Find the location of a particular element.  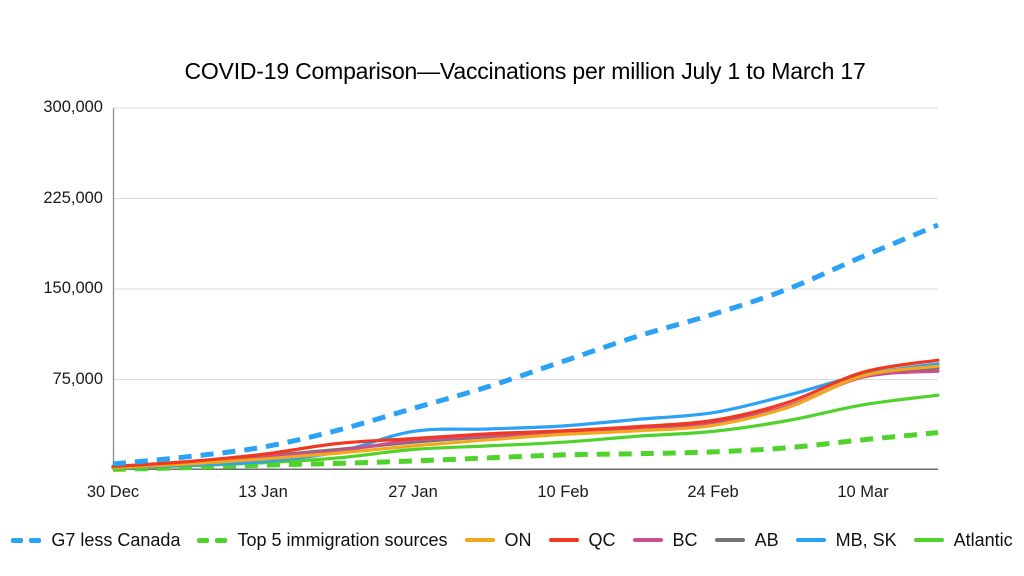

series-line-top-5-immigration-sources is located at coordinates (525, 451).